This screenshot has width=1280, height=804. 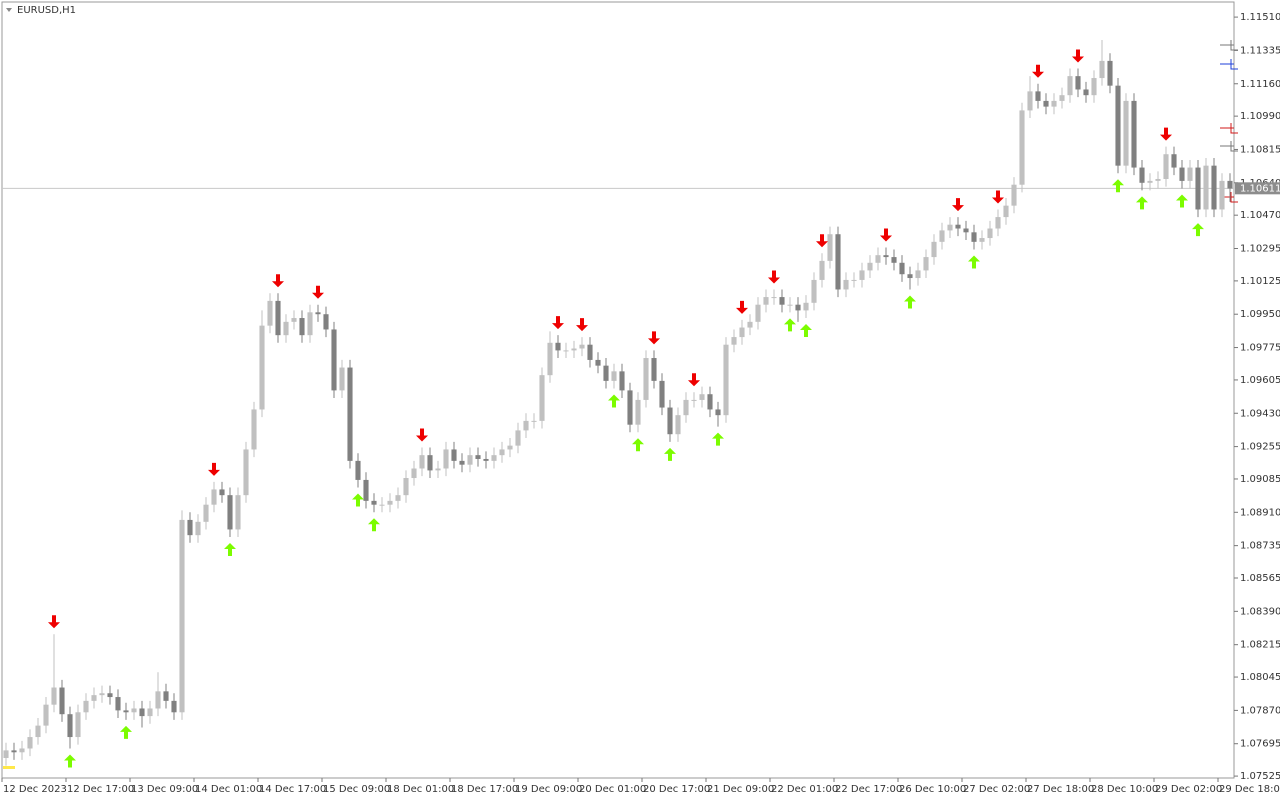 What do you see at coordinates (1260, 744) in the screenshot?
I see `y-tick-label: 1.07695` at bounding box center [1260, 744].